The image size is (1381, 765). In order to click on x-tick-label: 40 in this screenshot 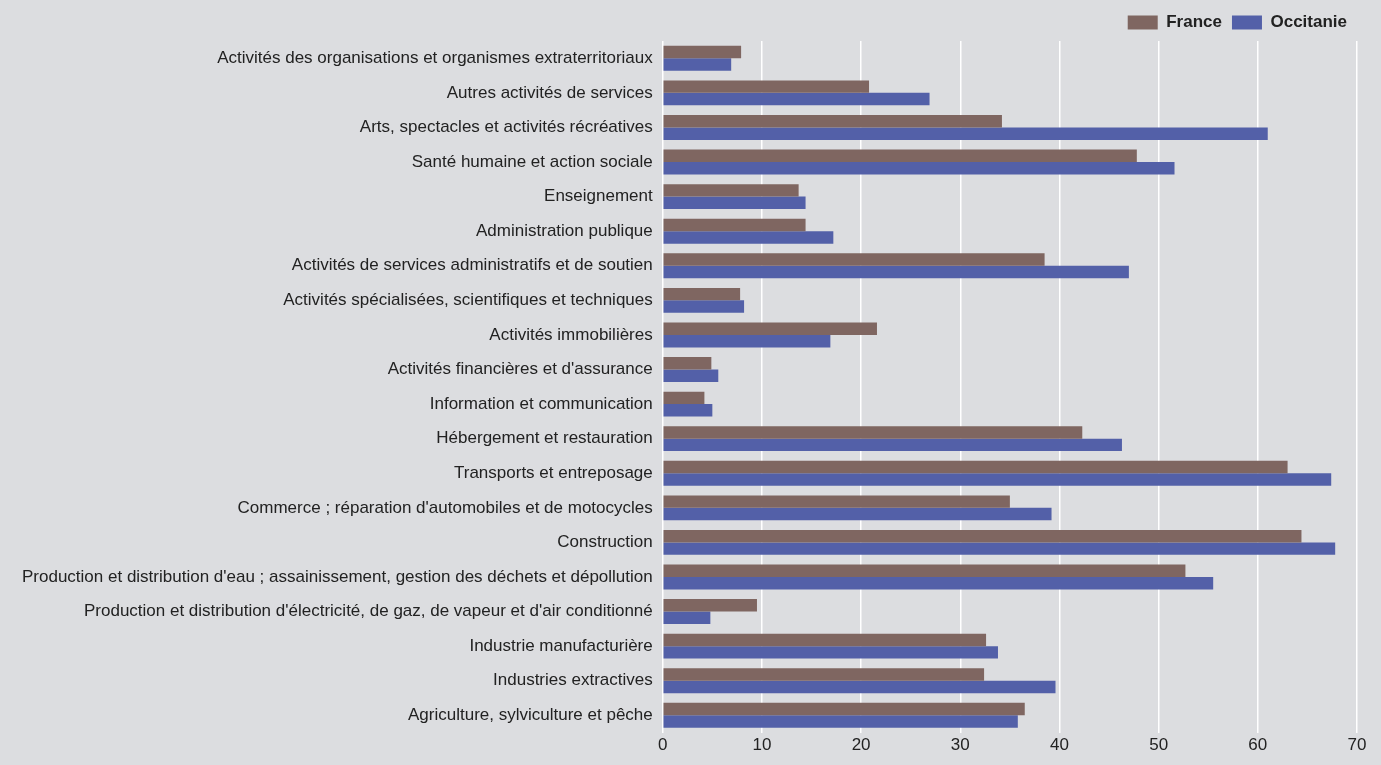, I will do `click(1059, 745)`.